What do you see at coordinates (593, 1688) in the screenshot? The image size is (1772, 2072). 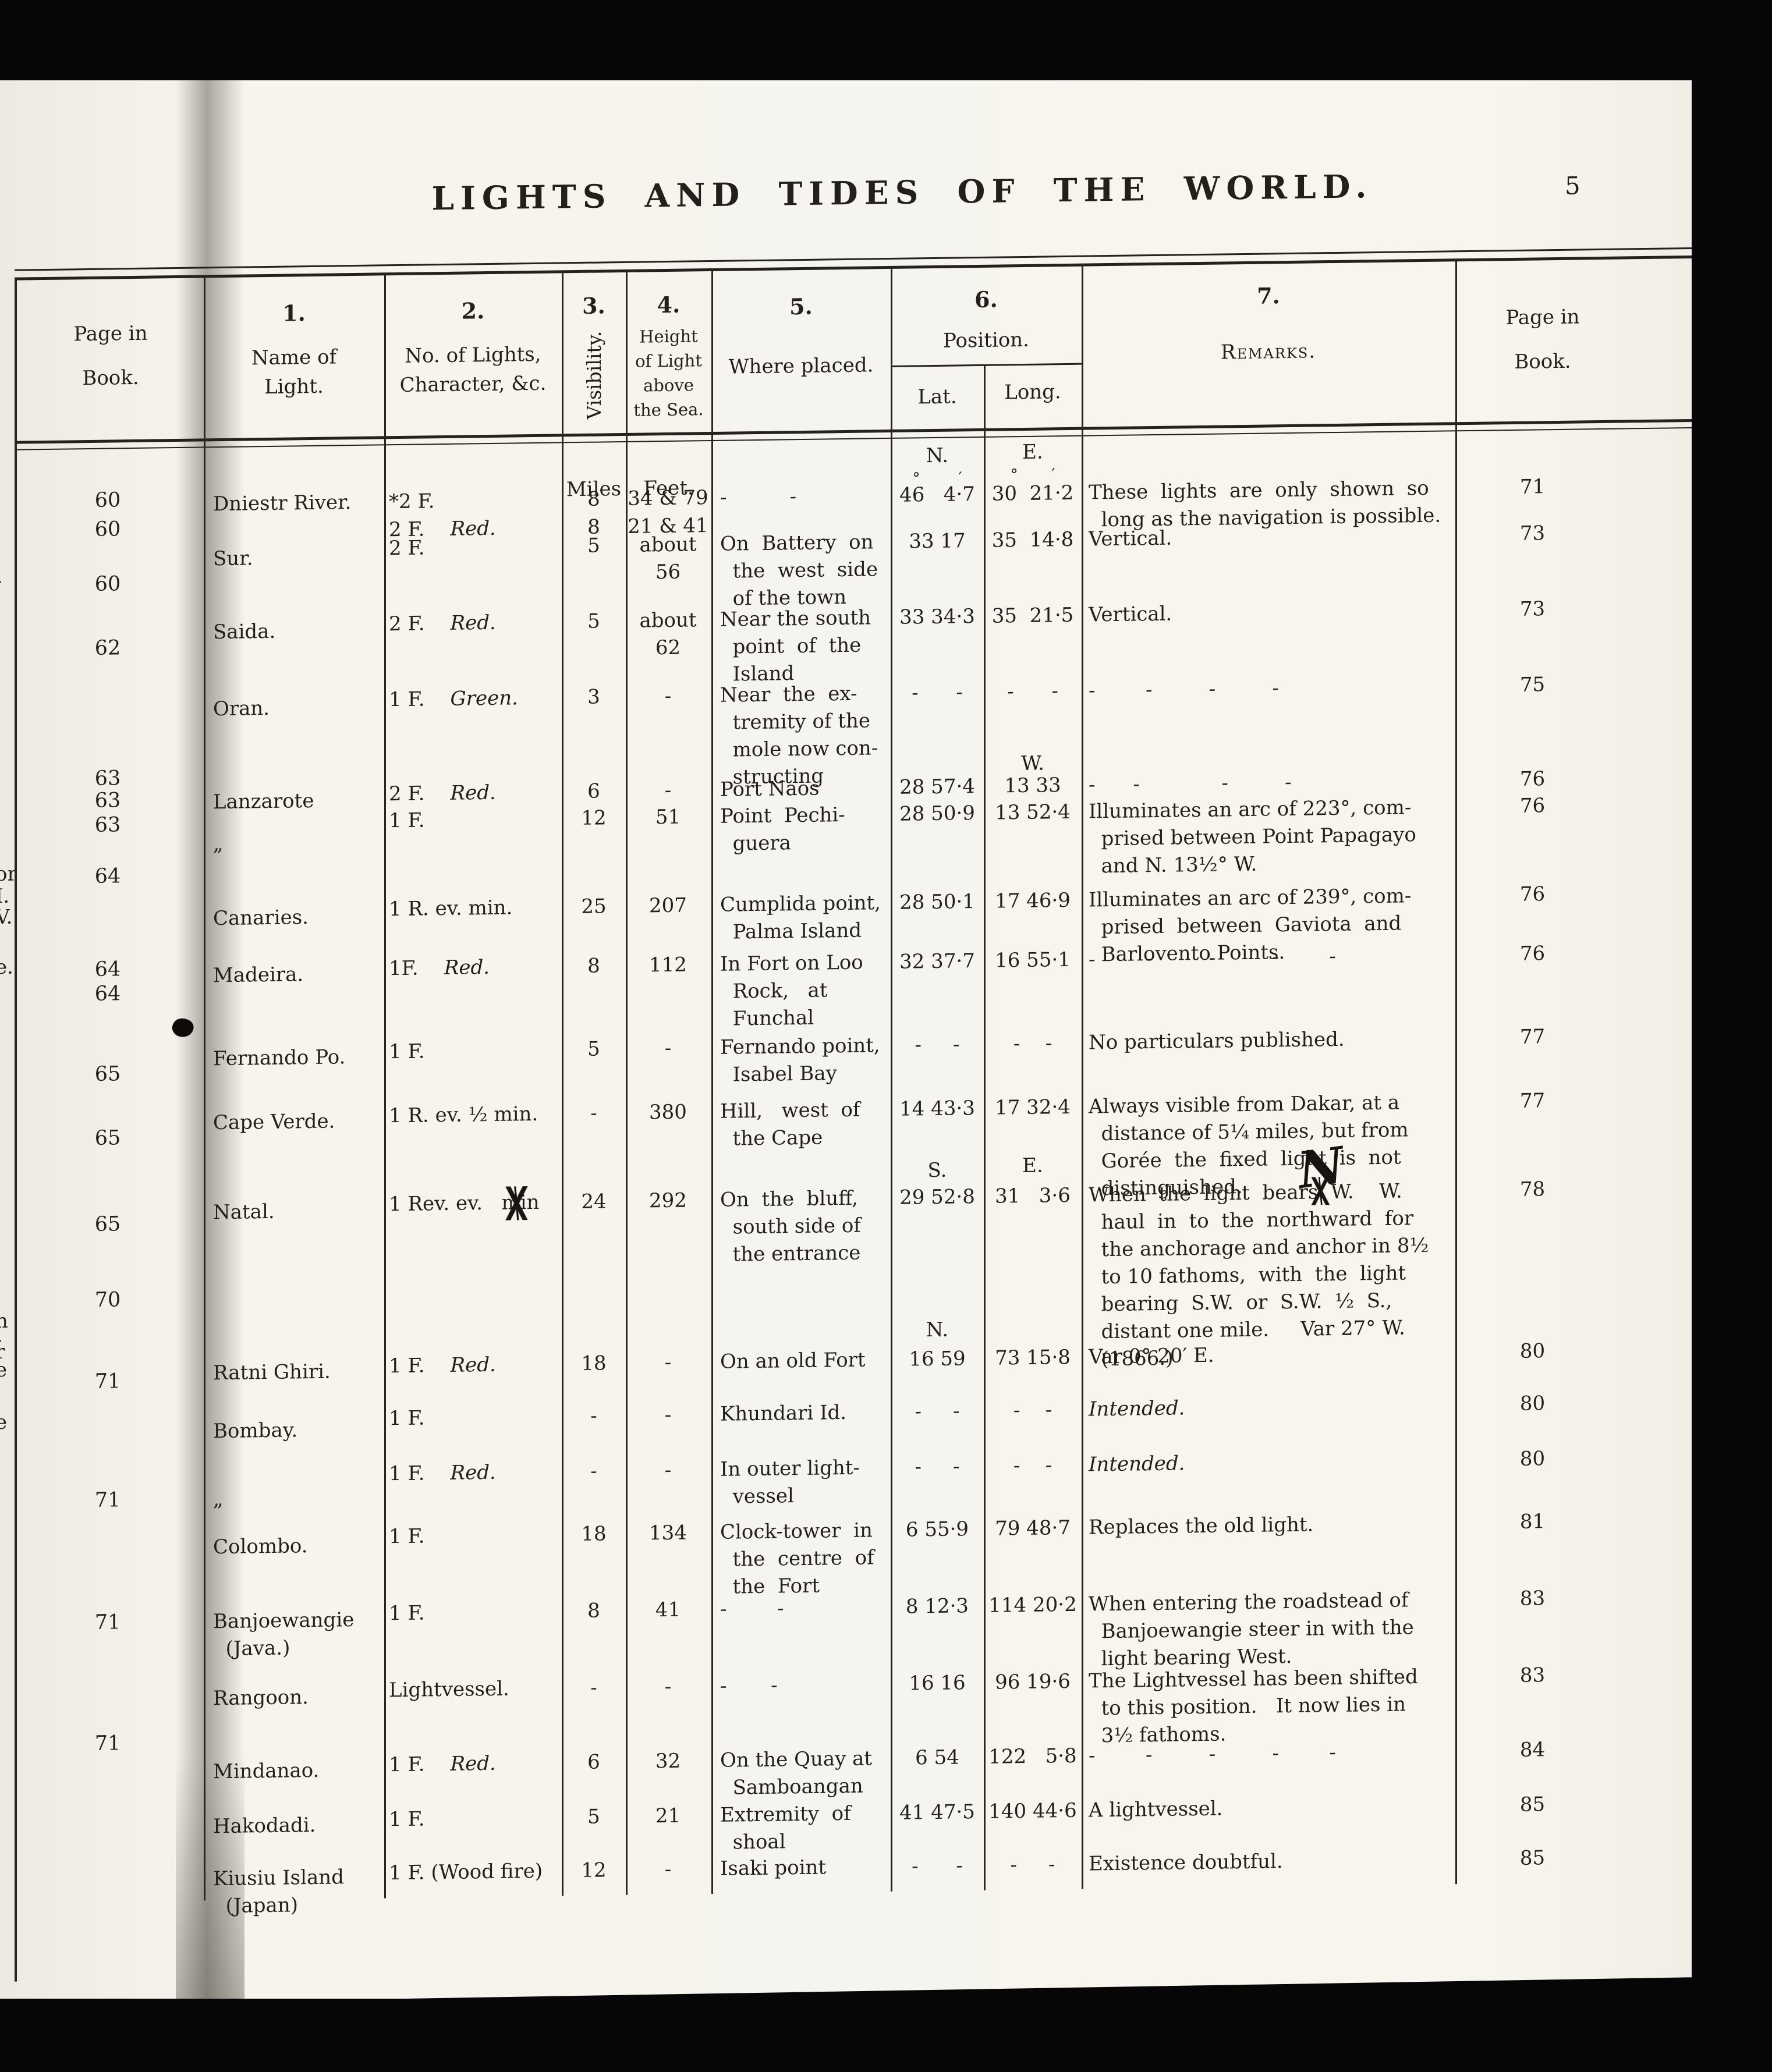 I see `visibility-value: -` at bounding box center [593, 1688].